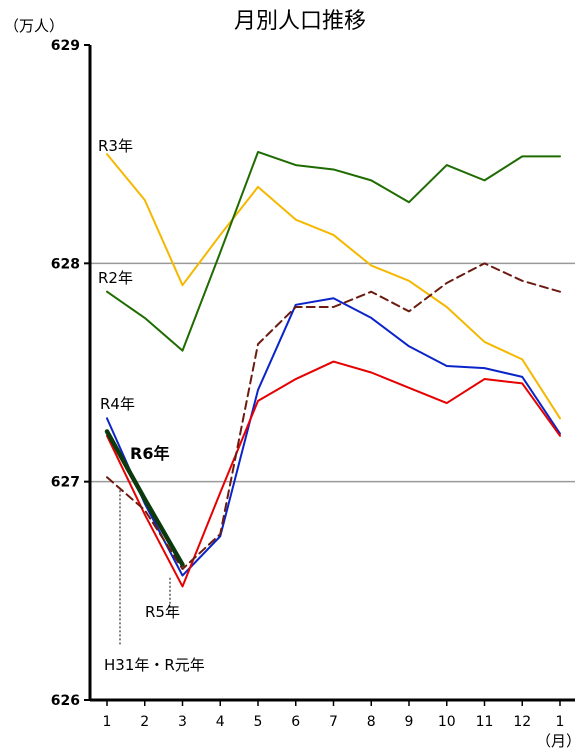 The image size is (584, 756). What do you see at coordinates (65, 483) in the screenshot?
I see `y-tick-label-627: 627` at bounding box center [65, 483].